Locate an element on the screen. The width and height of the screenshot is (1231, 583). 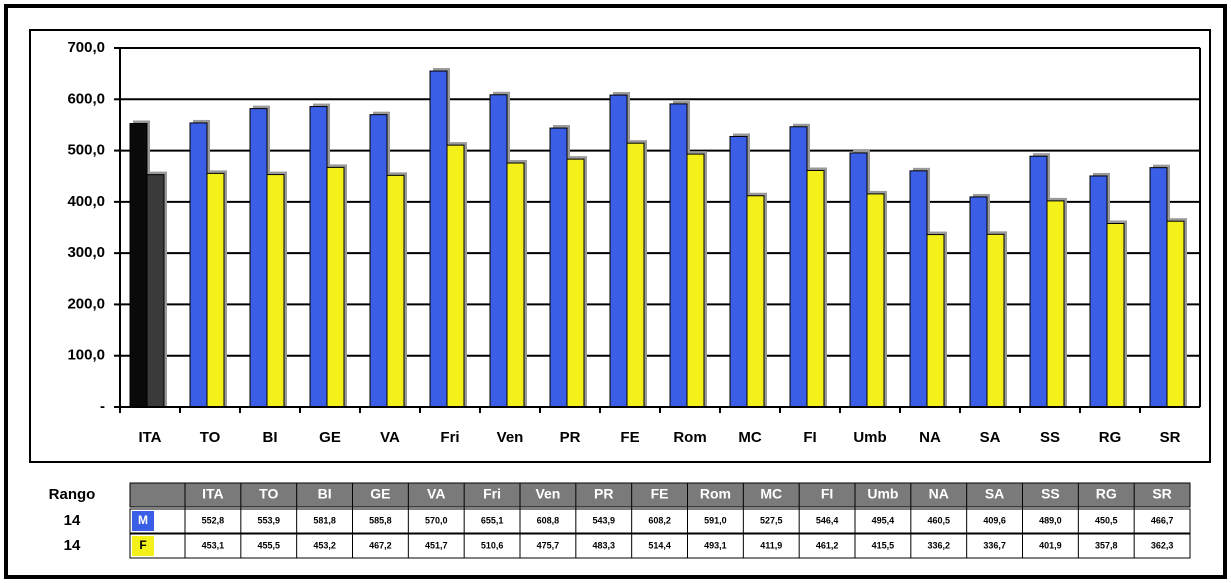
table-header-cell: Ven is located at coordinates (547, 494).